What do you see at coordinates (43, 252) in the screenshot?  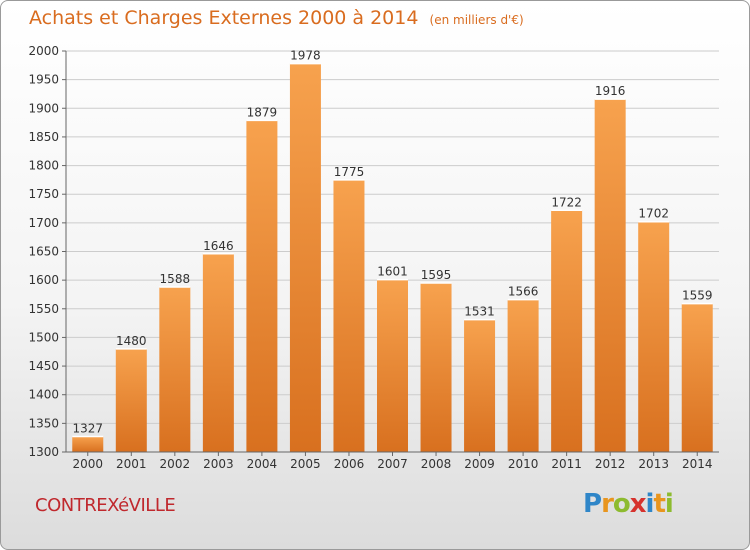 I see `y-tick-label: 1650` at bounding box center [43, 252].